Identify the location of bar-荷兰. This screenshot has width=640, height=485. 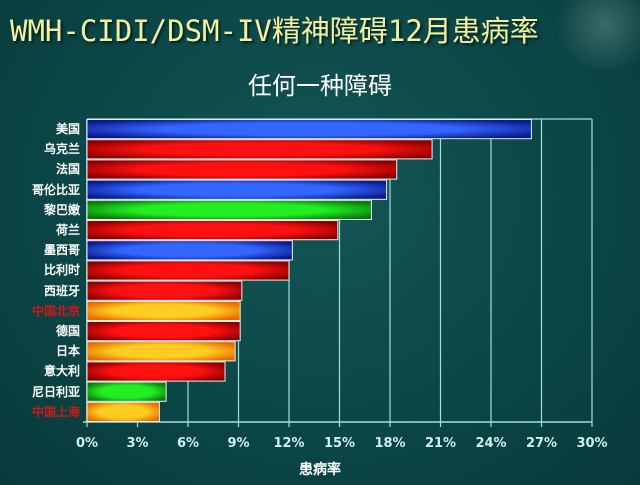
(212, 230).